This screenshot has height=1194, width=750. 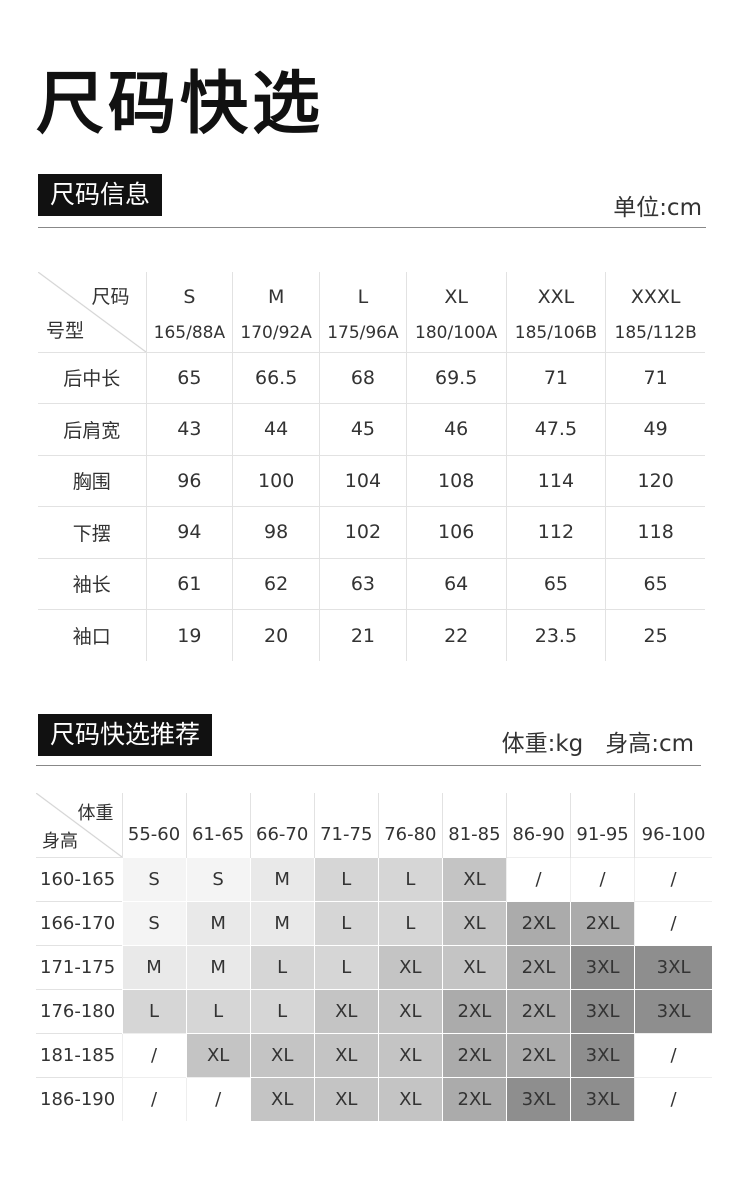 What do you see at coordinates (92, 635) in the screenshot?
I see `row-label: 袖口` at bounding box center [92, 635].